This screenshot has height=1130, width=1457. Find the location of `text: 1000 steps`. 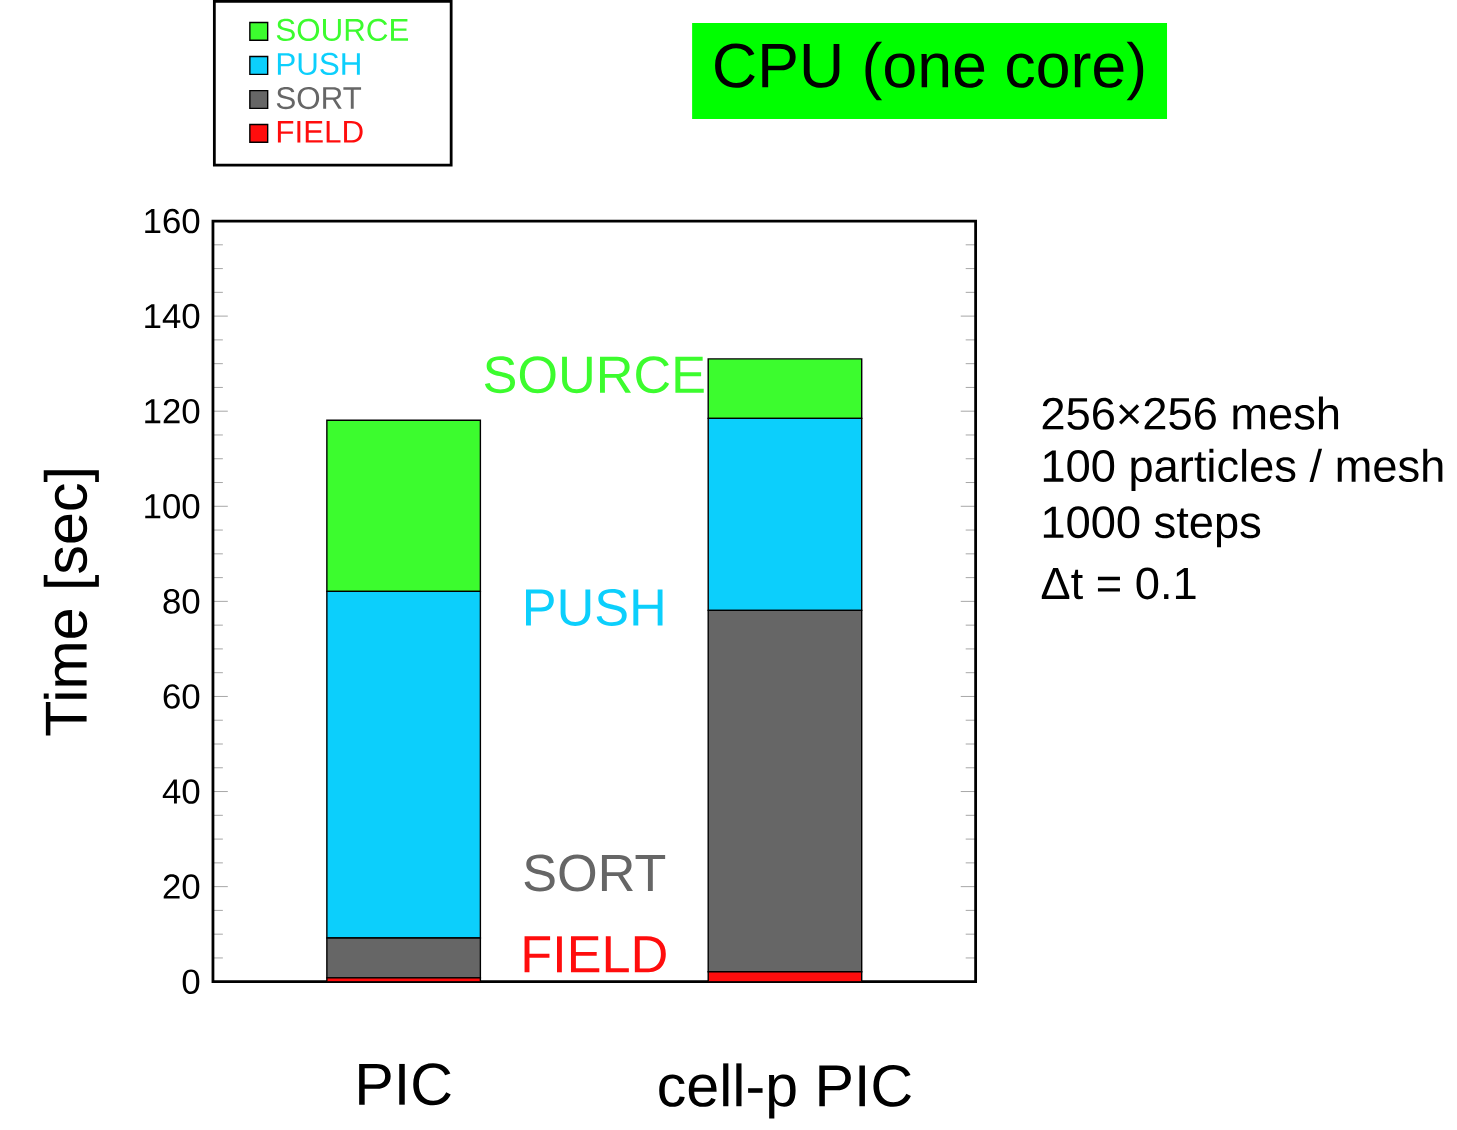

text: 1000 steps is located at coordinates (1152, 527).